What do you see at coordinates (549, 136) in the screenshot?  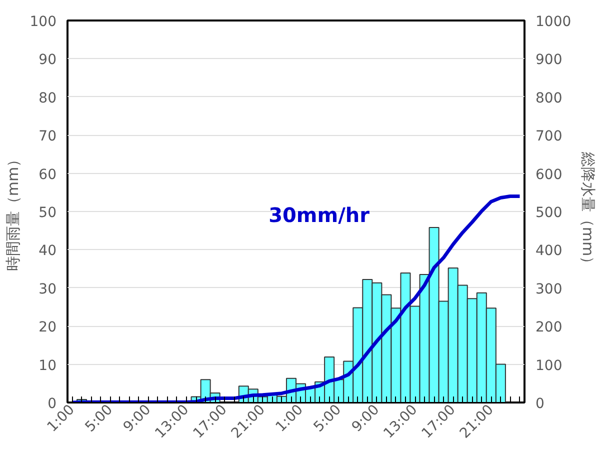 I see `y2-tick-label: 700` at bounding box center [549, 136].